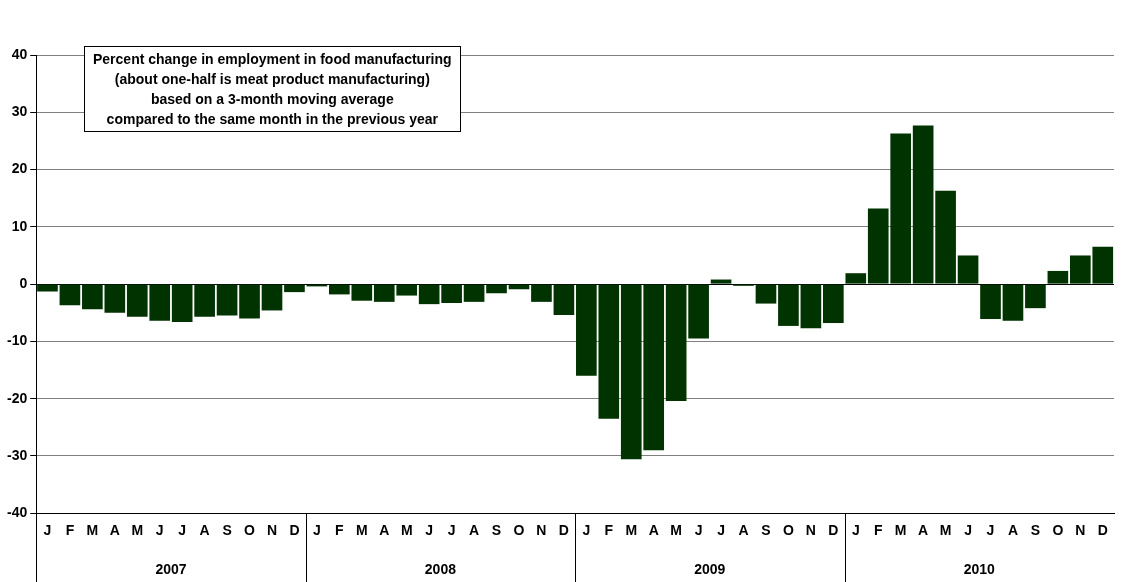  Describe the element at coordinates (171, 568) in the screenshot. I see `text: 2007` at that location.